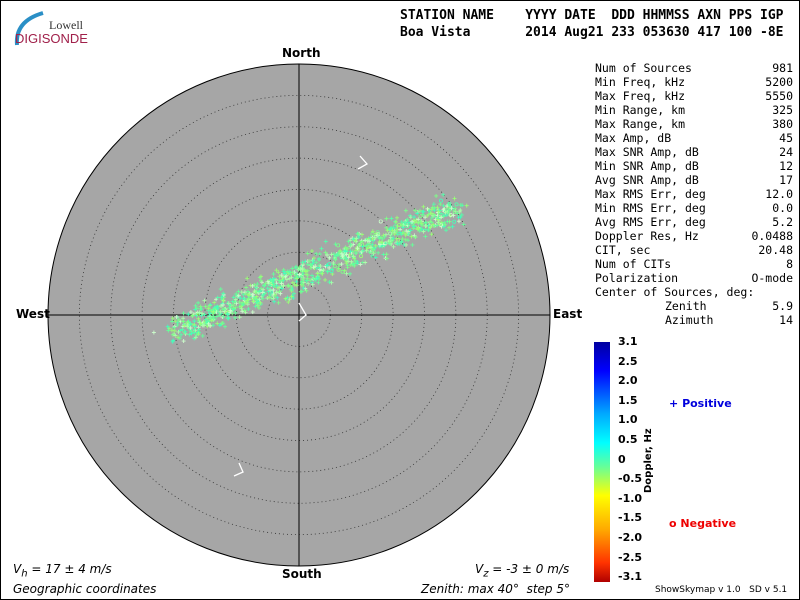 This screenshot has width=800, height=600. Describe the element at coordinates (786, 320) in the screenshot. I see `azimuth-value: 14` at that location.